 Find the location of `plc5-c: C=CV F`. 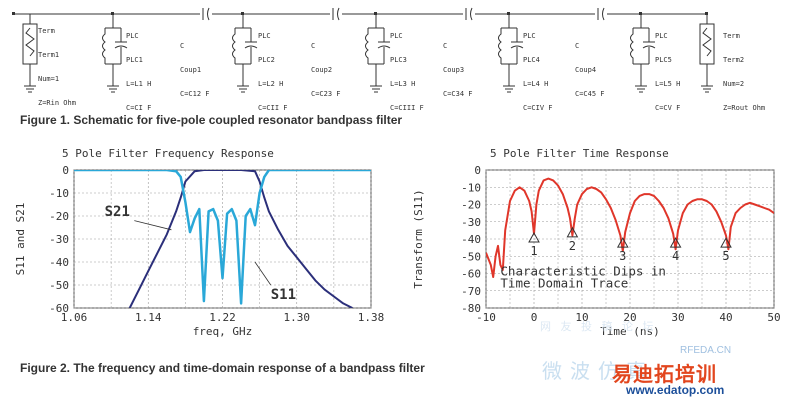

plc5-c: C=CV F is located at coordinates (667, 108).